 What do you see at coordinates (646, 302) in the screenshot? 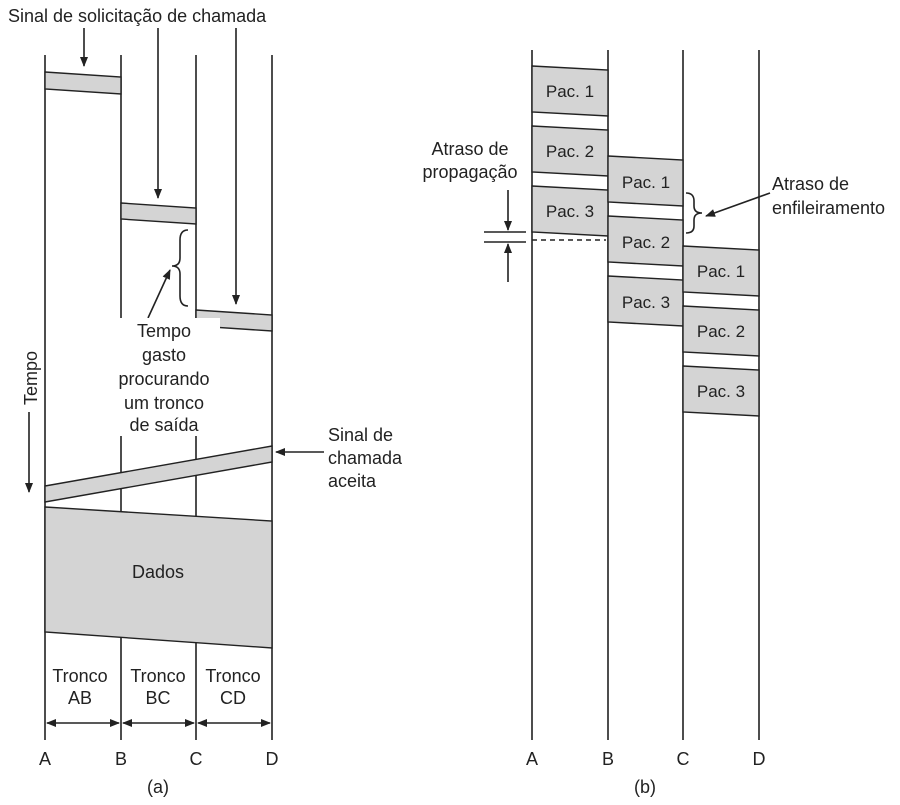
I see `packet-bc-3-label: Pac. 3` at bounding box center [646, 302].